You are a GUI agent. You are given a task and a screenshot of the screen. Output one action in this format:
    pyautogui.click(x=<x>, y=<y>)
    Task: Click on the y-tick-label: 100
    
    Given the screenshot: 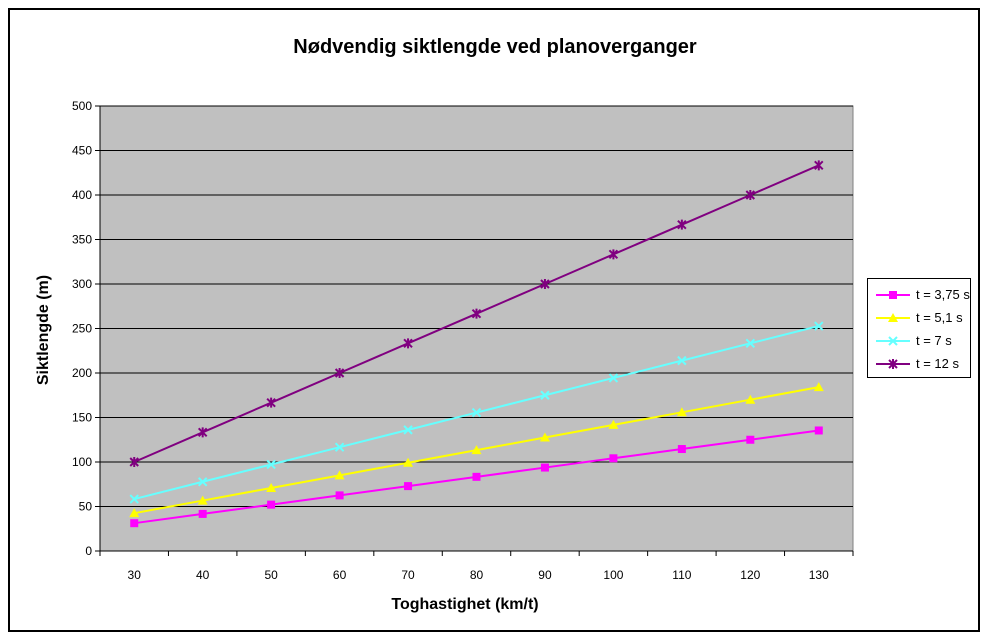 What is the action you would take?
    pyautogui.click(x=82, y=462)
    